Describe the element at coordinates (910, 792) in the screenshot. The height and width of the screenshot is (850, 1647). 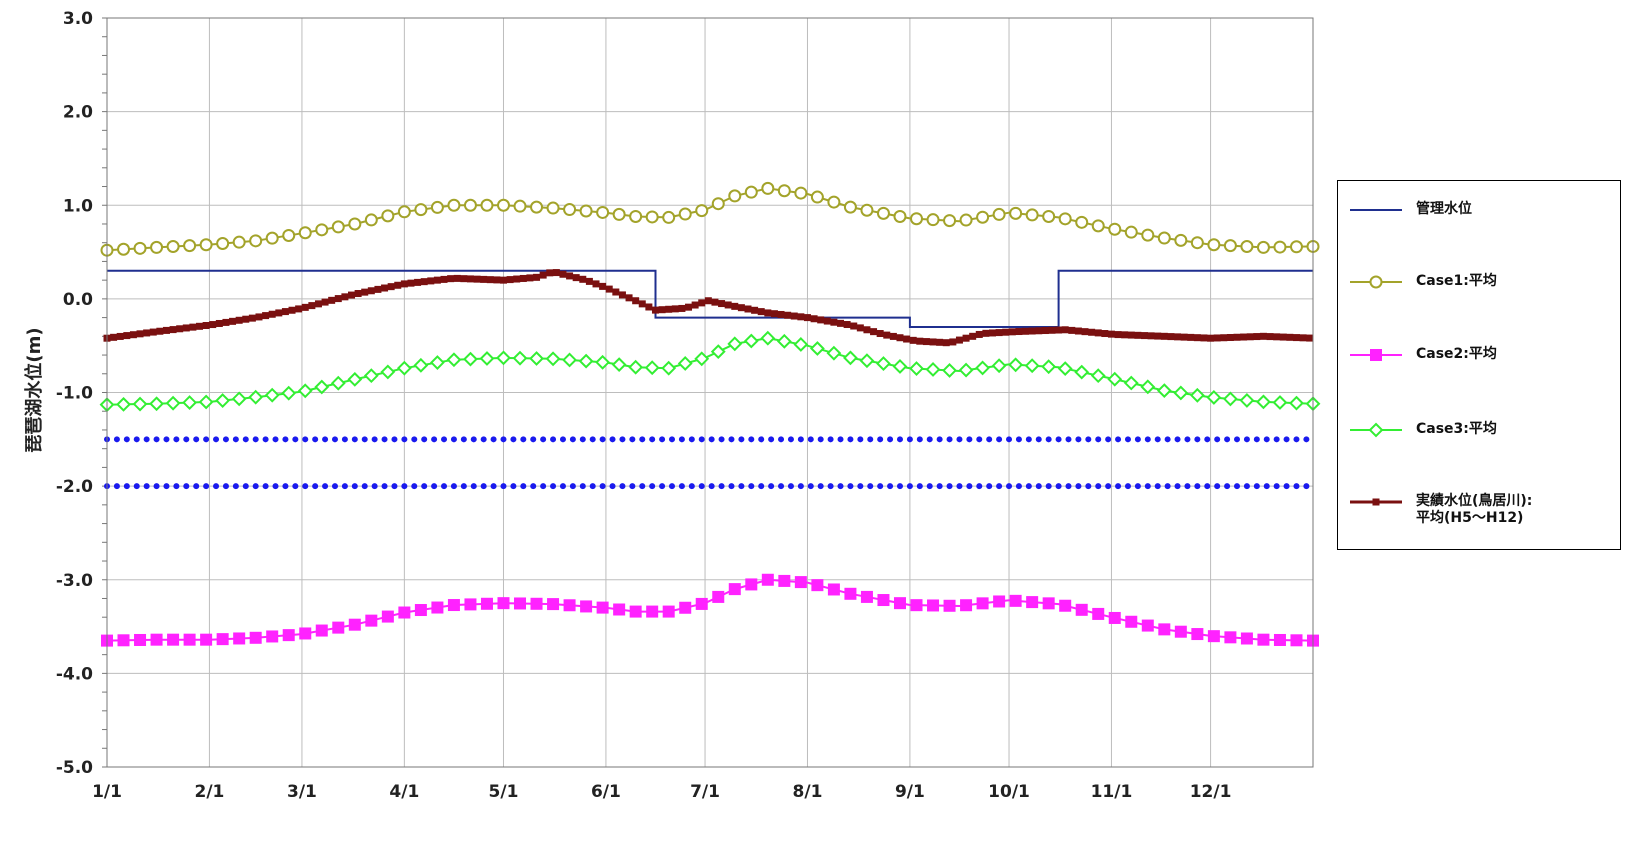
I see `x-tick-label: 9/1` at that location.